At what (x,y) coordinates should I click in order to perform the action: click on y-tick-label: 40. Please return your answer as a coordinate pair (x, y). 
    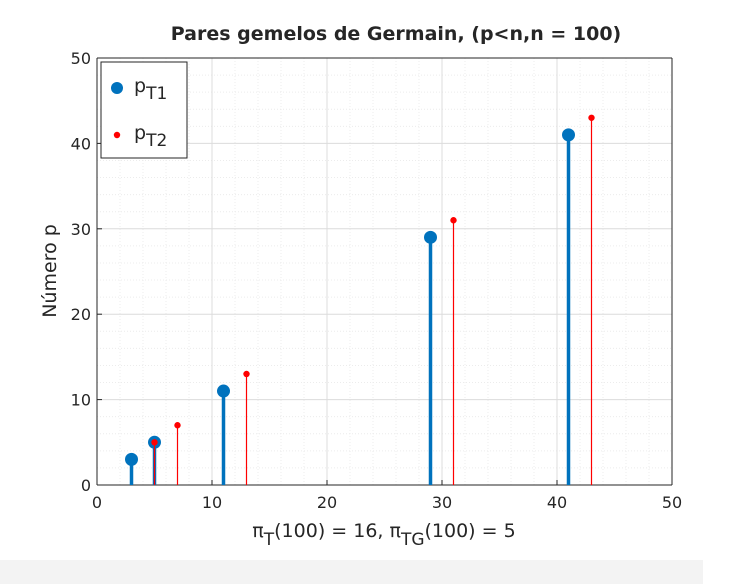
    Looking at the image, I should click on (81, 143).